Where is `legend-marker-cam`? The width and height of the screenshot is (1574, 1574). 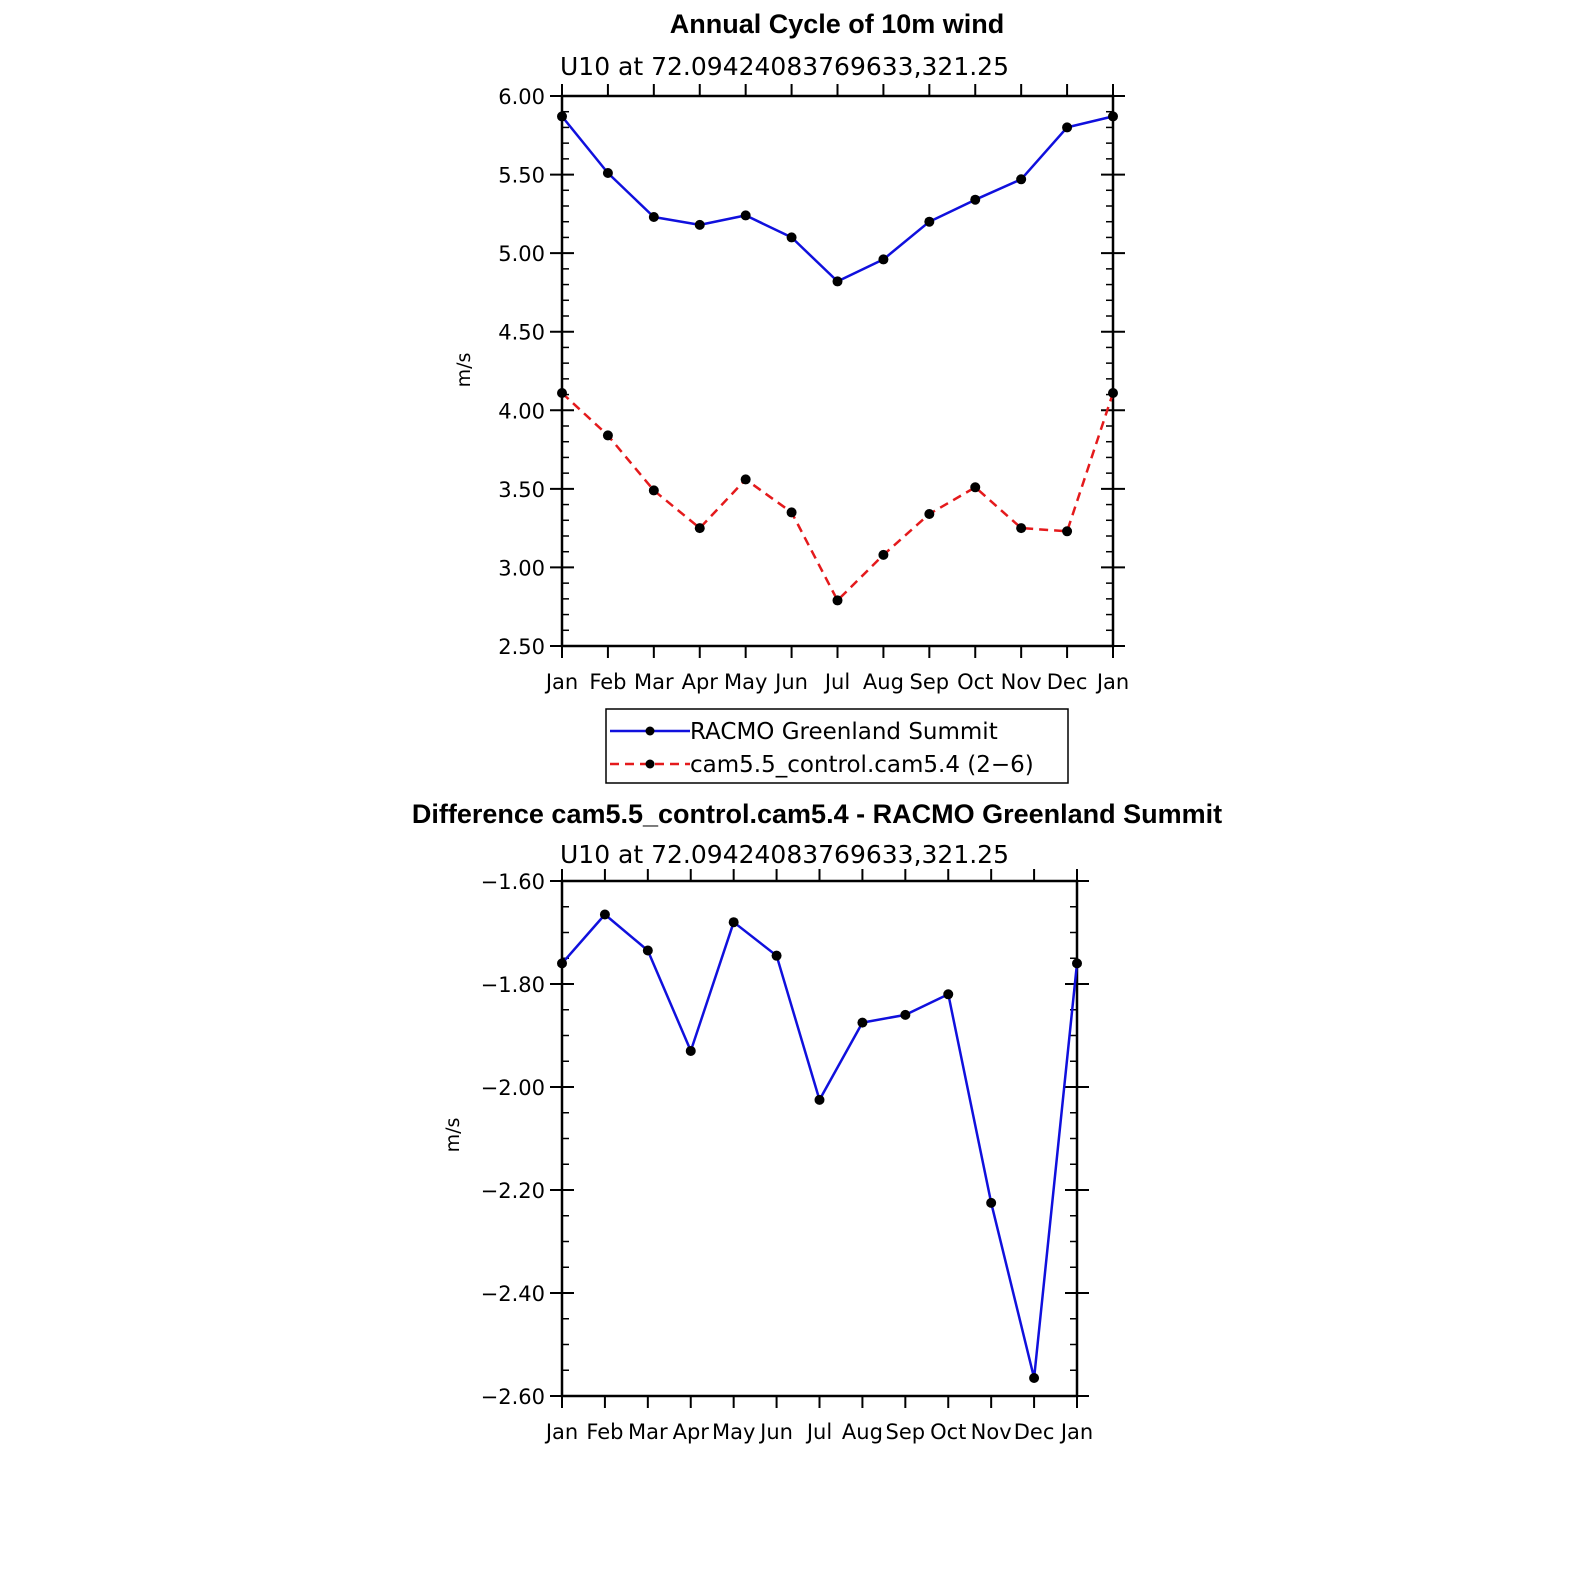
legend-marker-cam is located at coordinates (650, 764).